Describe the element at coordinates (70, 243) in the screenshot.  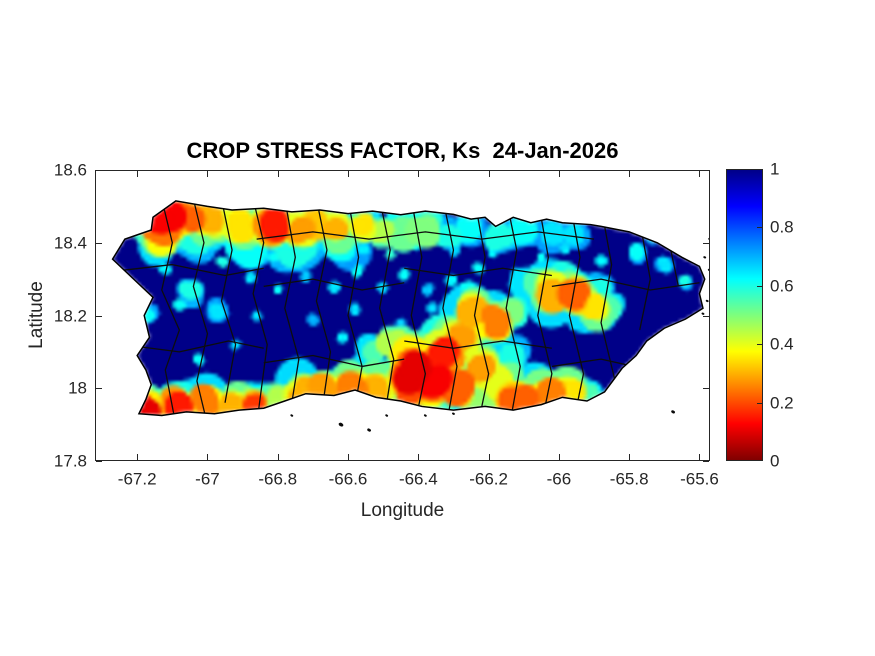
I see `y-tick-label: 18.4` at that location.